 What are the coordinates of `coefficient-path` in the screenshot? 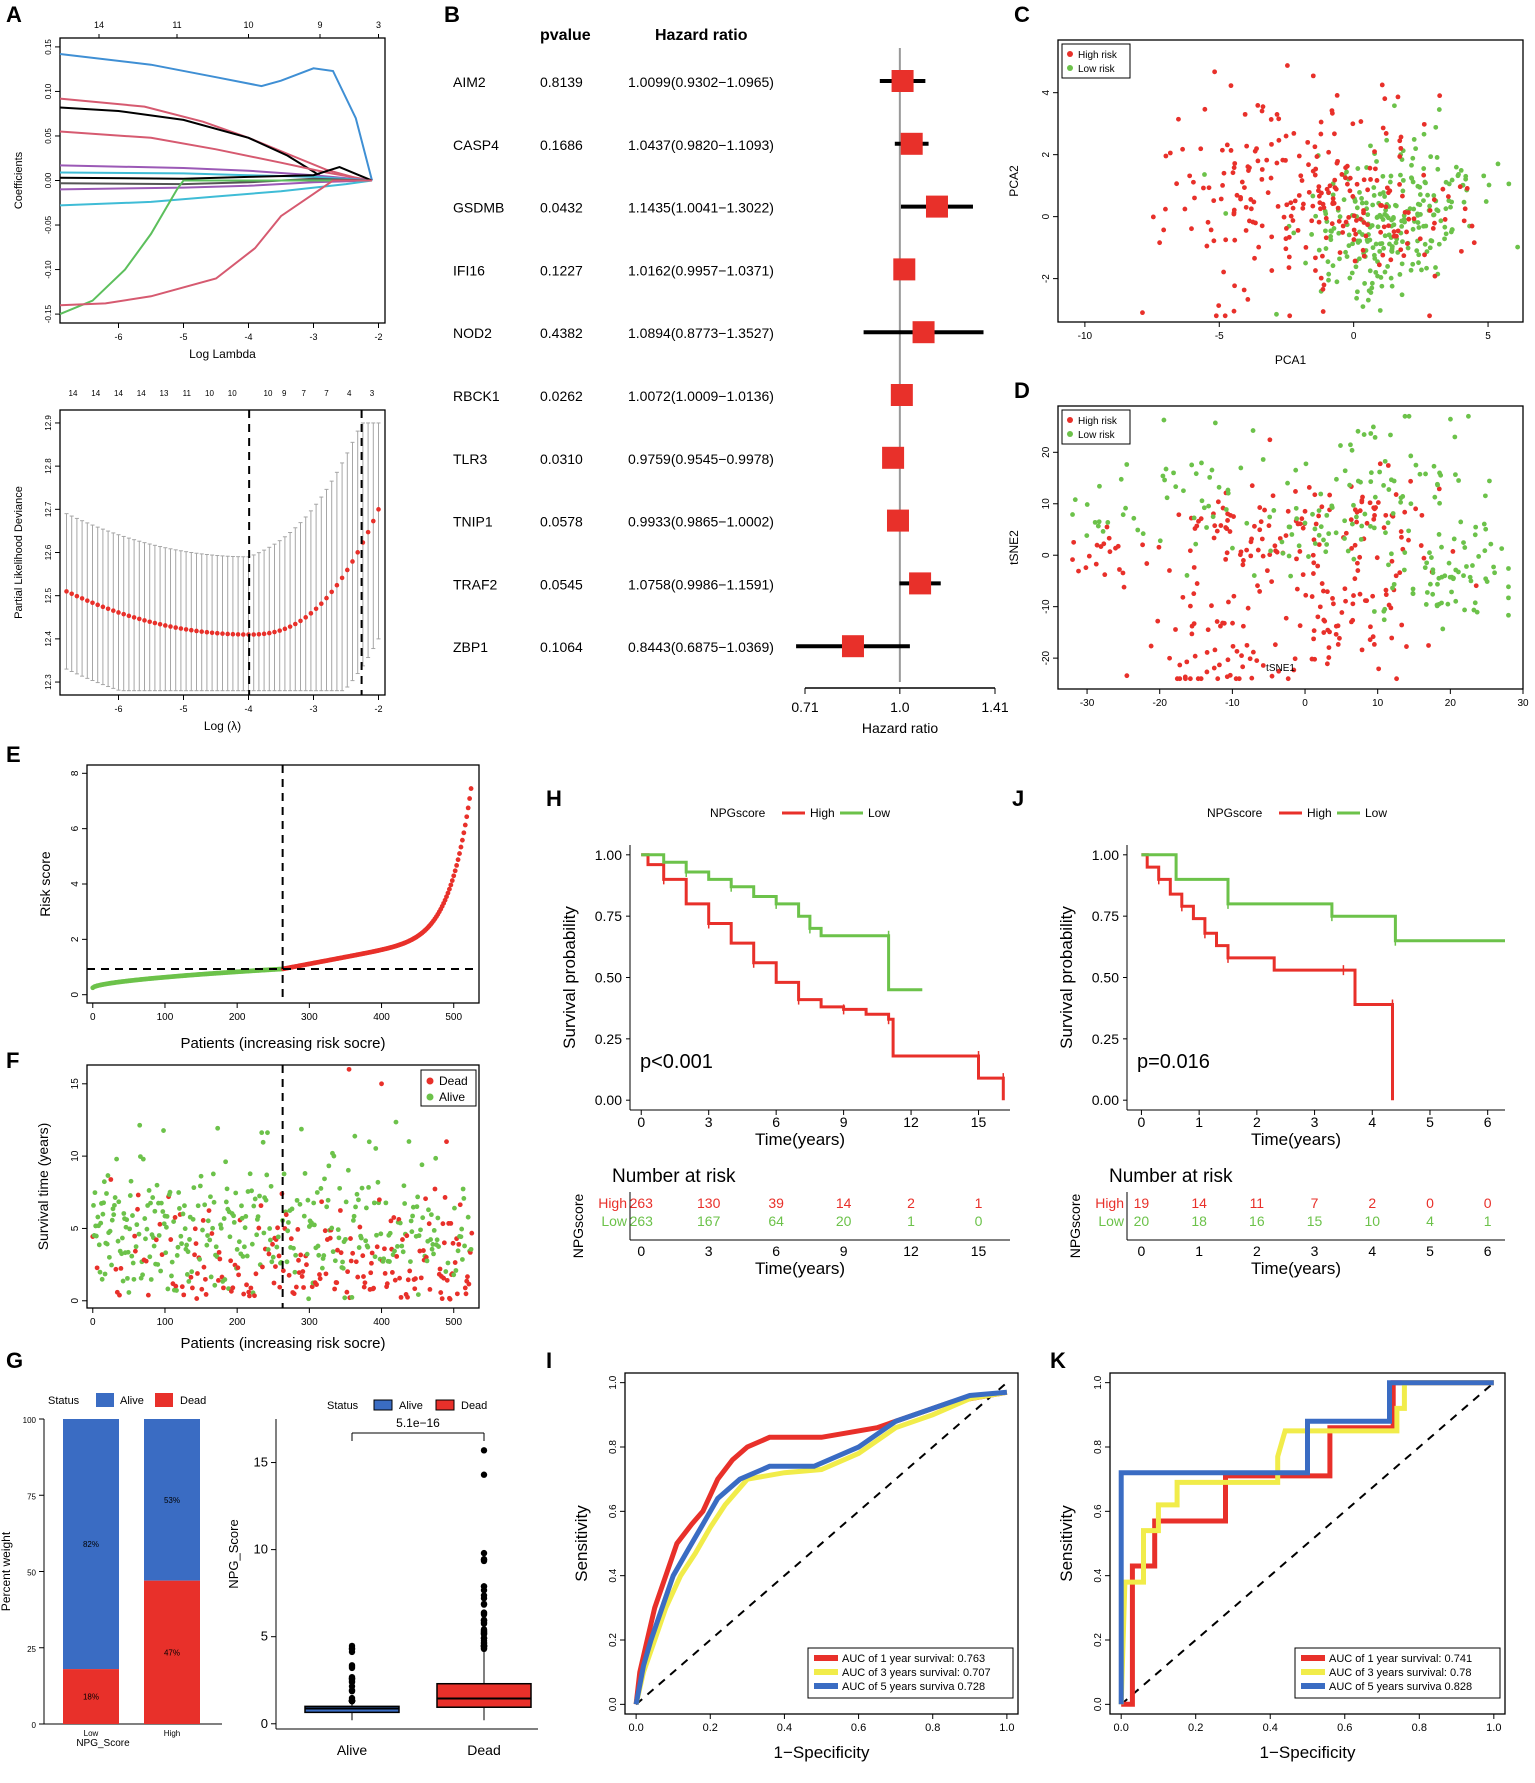 It's located at (216, 174).